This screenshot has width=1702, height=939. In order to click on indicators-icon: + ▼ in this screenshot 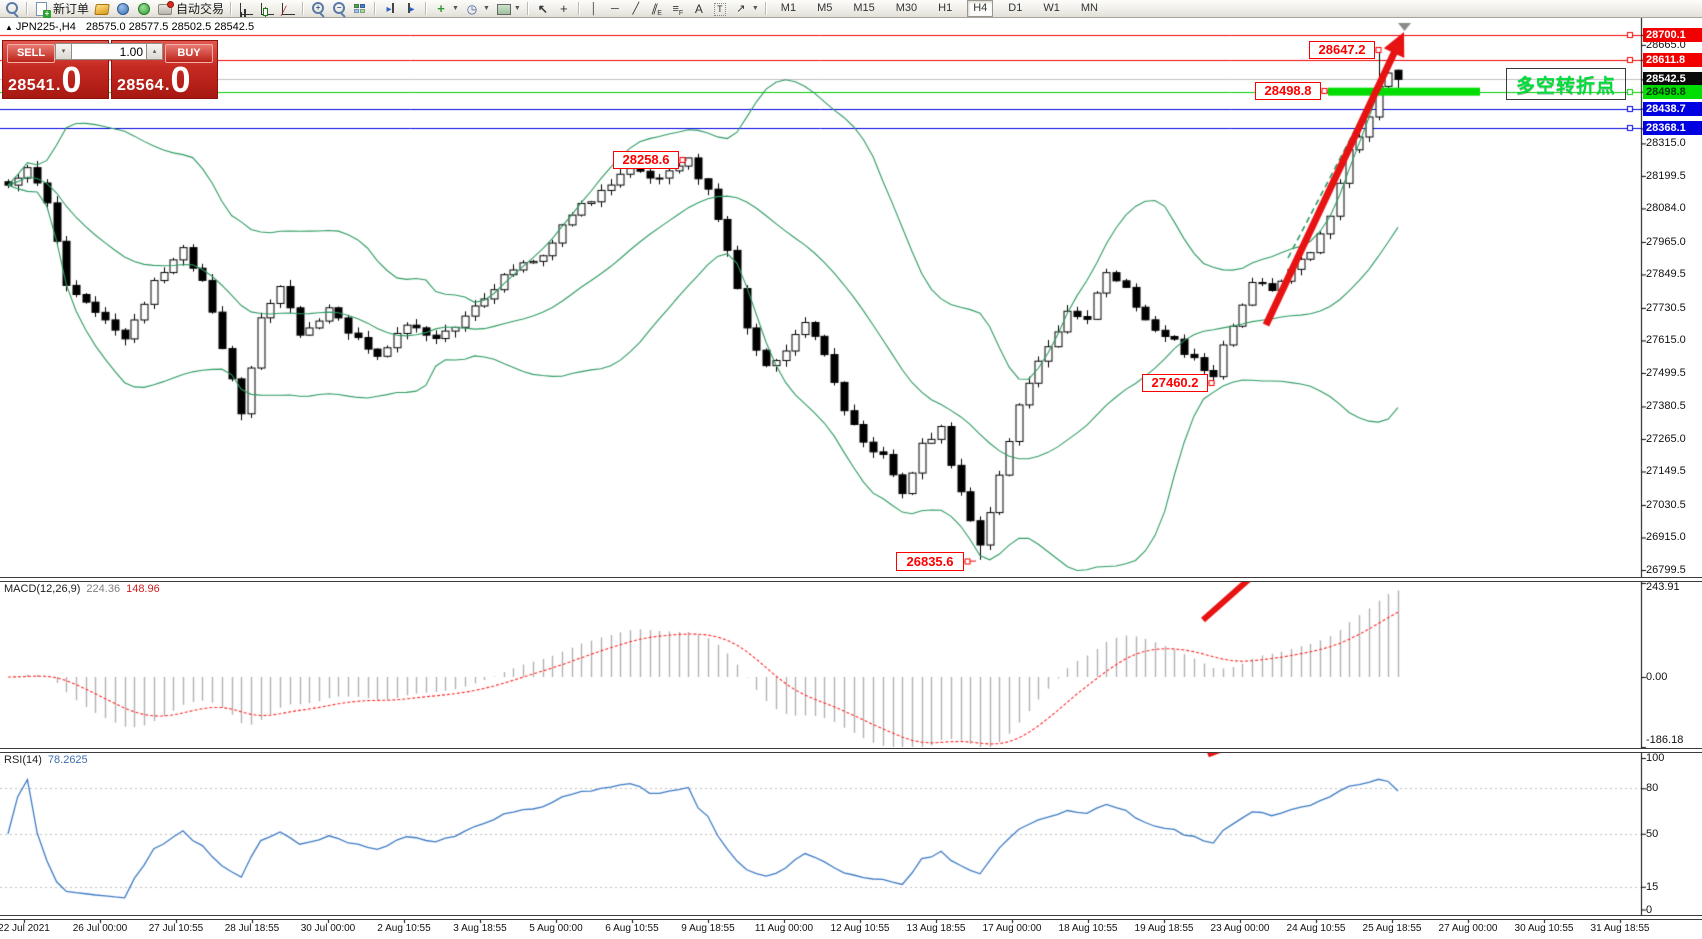, I will do `click(448, 8)`.